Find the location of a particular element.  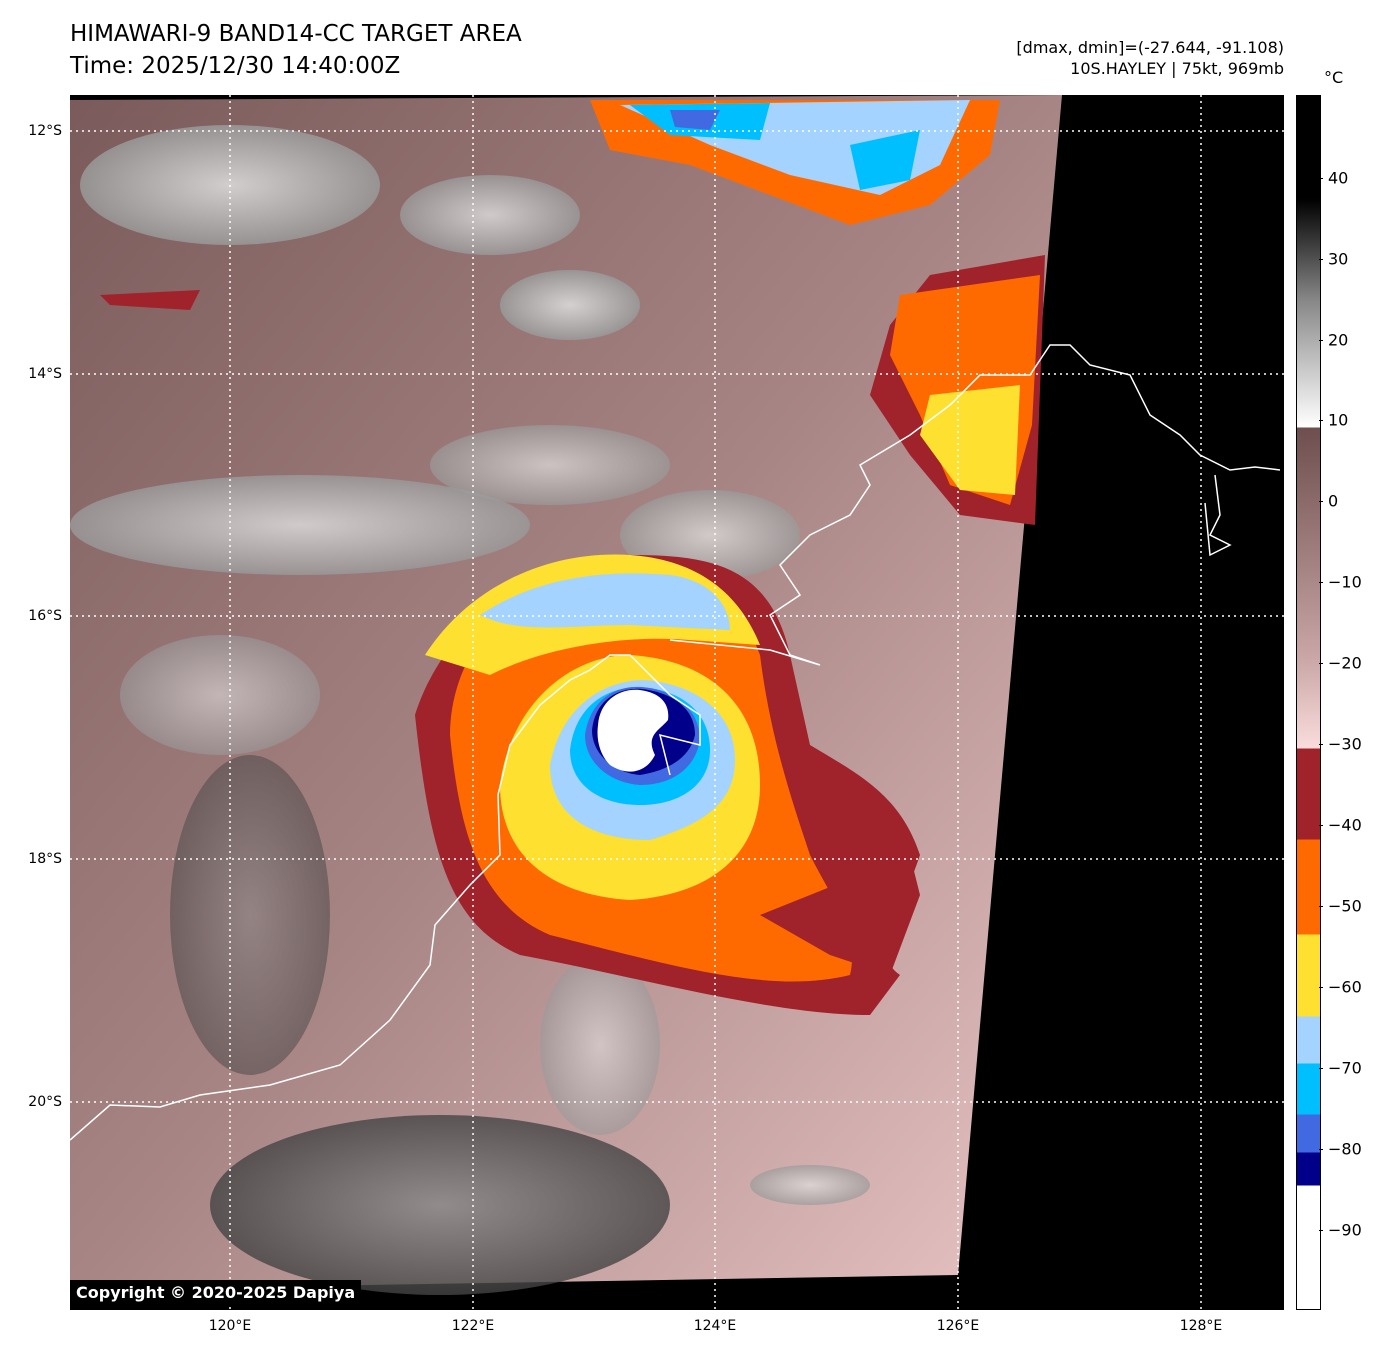

lon-label: 122°E is located at coordinates (473, 1326).